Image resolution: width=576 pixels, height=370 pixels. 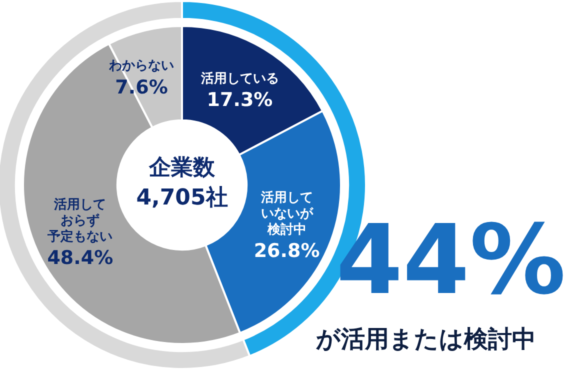 I want to click on text: が活用または検討中, so click(x=426, y=339).